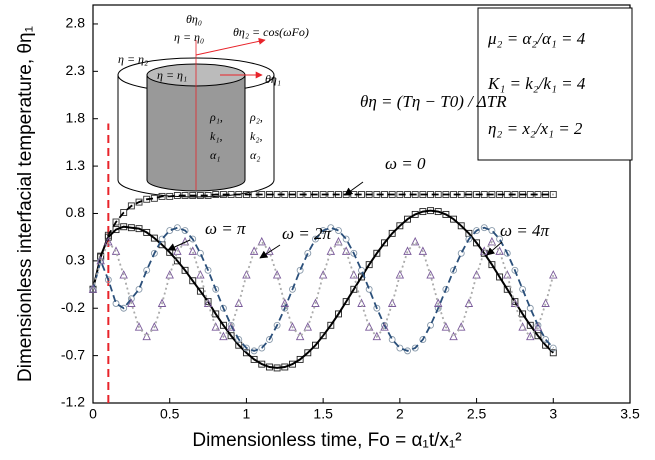 The width and height of the screenshot is (655, 460). I want to click on parameter: K₁ = k₂/k₁ = 4, so click(536, 83).